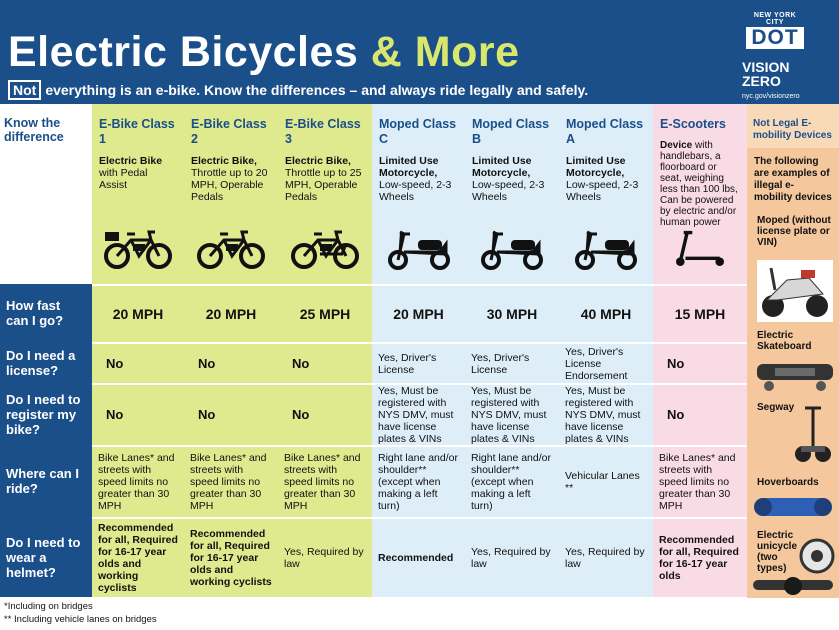  Describe the element at coordinates (123, 179) in the screenshot. I see `column-description-text: with Pedal Assist` at that location.